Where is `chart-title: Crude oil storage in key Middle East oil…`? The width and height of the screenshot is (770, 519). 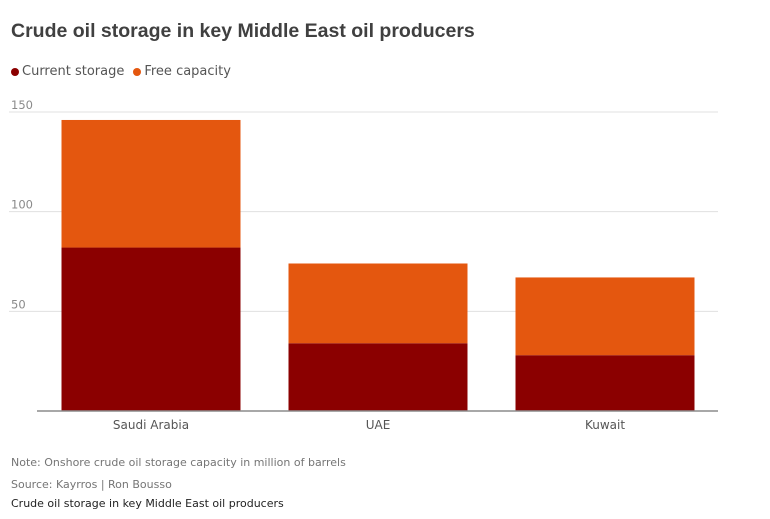
chart-title: Crude oil storage in key Middle East oil… is located at coordinates (243, 31).